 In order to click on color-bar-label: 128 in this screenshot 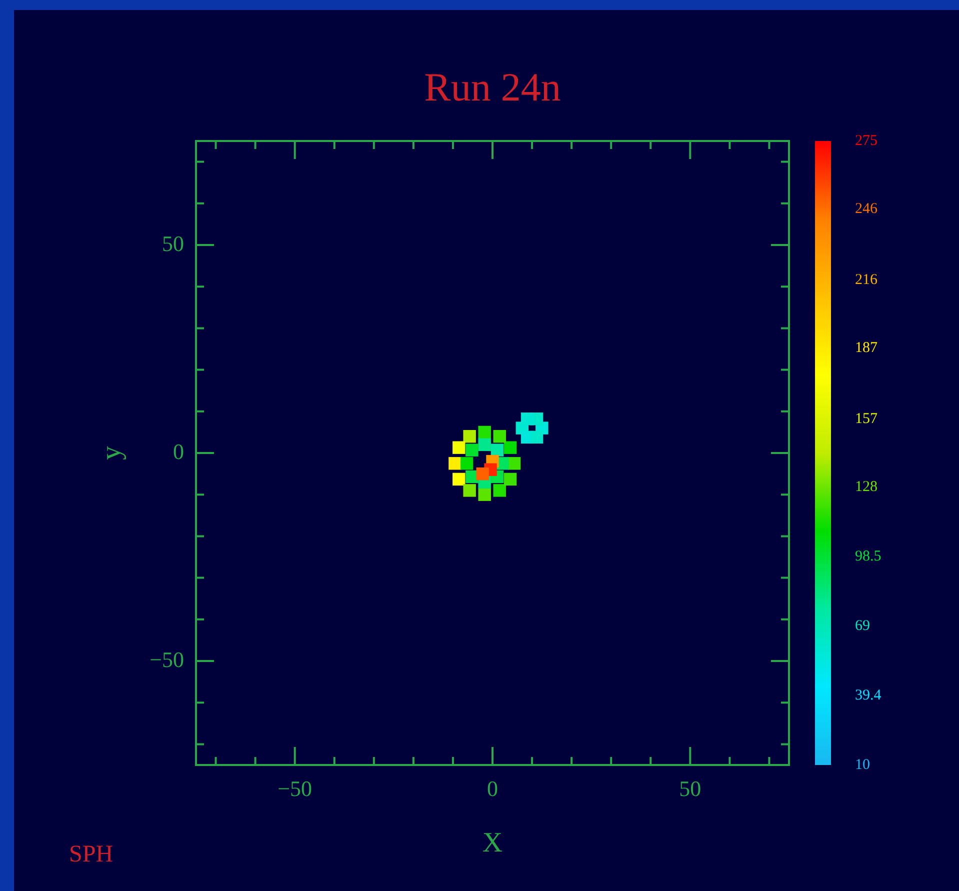, I will do `click(866, 487)`.